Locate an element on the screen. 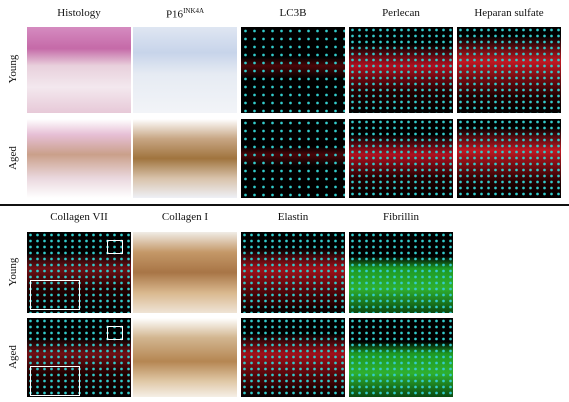 This screenshot has width=569, height=402. divider is located at coordinates (284, 205).